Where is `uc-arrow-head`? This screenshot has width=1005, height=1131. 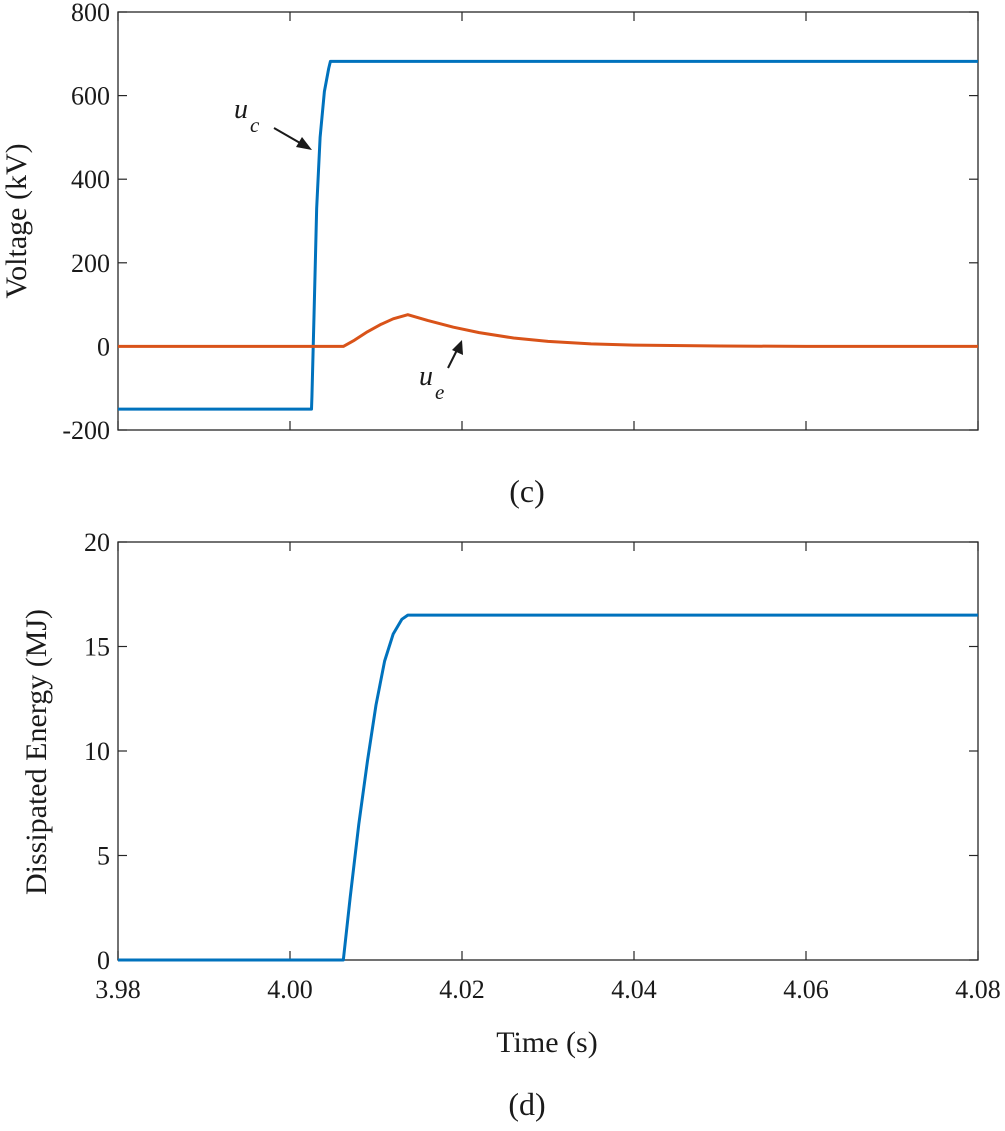
uc-arrow-head is located at coordinates (304, 143).